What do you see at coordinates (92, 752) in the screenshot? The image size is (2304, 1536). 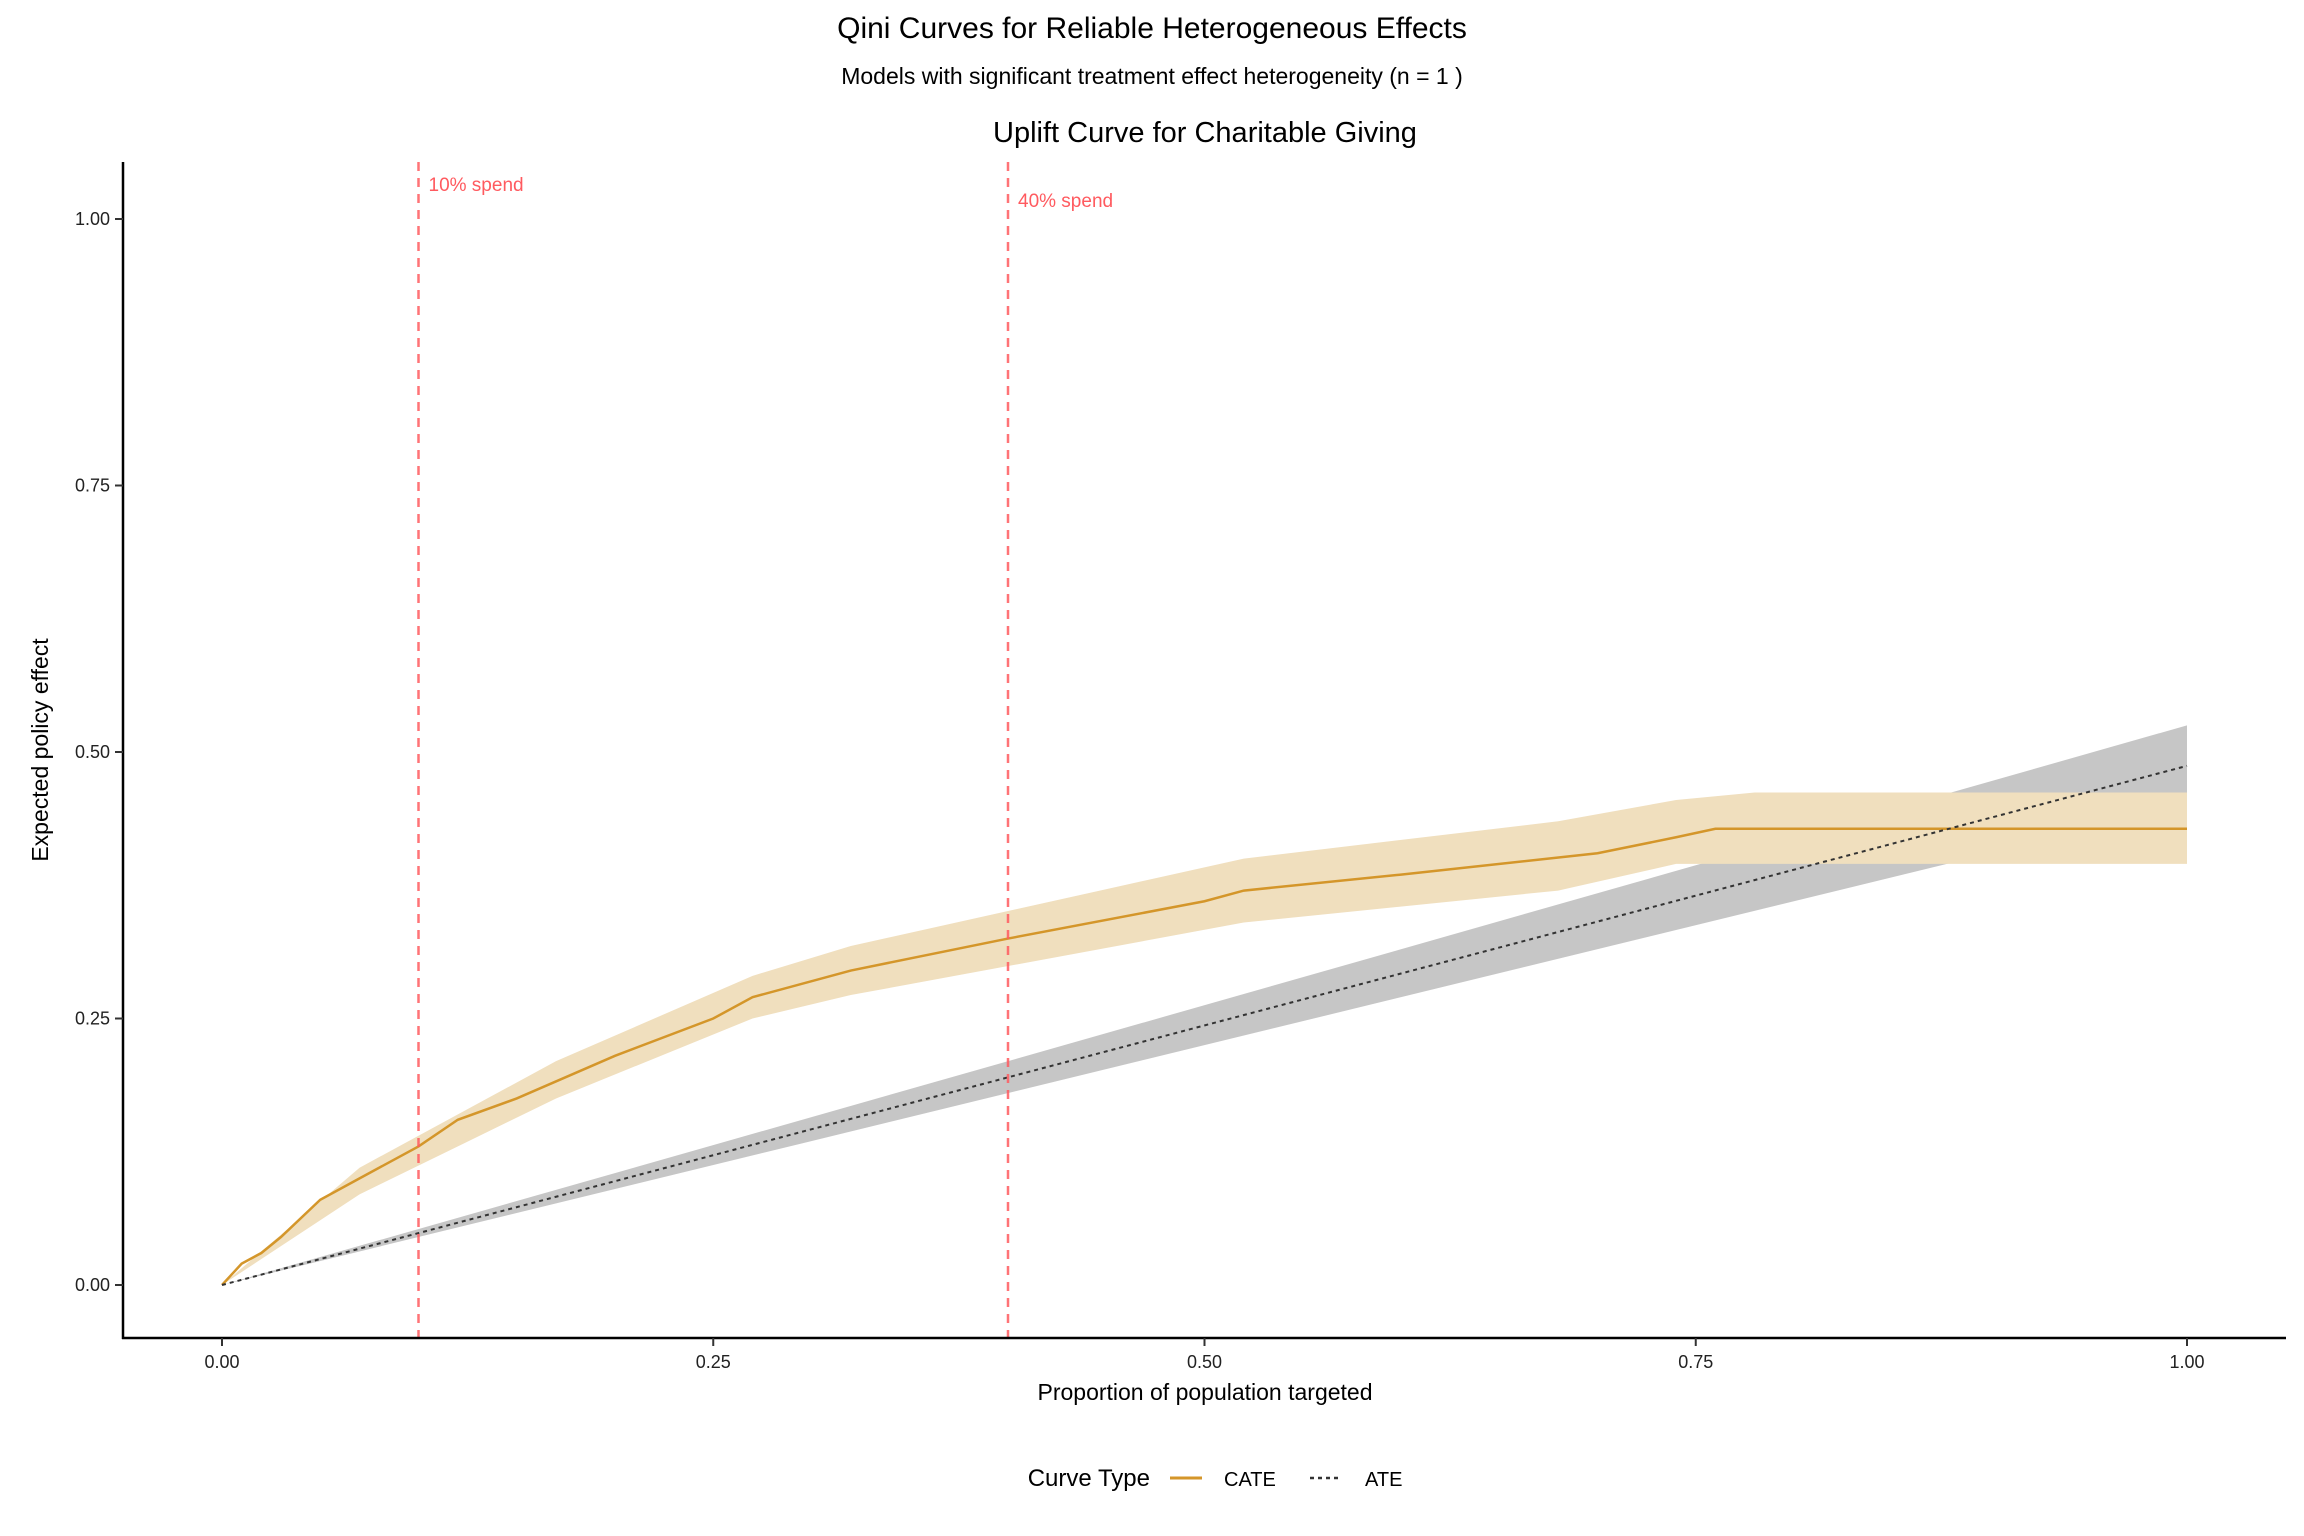 I see `y-tick-label: 0.50` at bounding box center [92, 752].